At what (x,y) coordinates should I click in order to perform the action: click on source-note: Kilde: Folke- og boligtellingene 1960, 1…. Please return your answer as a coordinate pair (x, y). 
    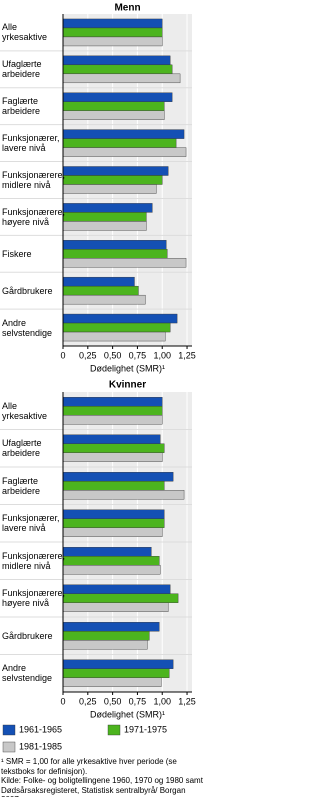
    Looking at the image, I should click on (102, 786).